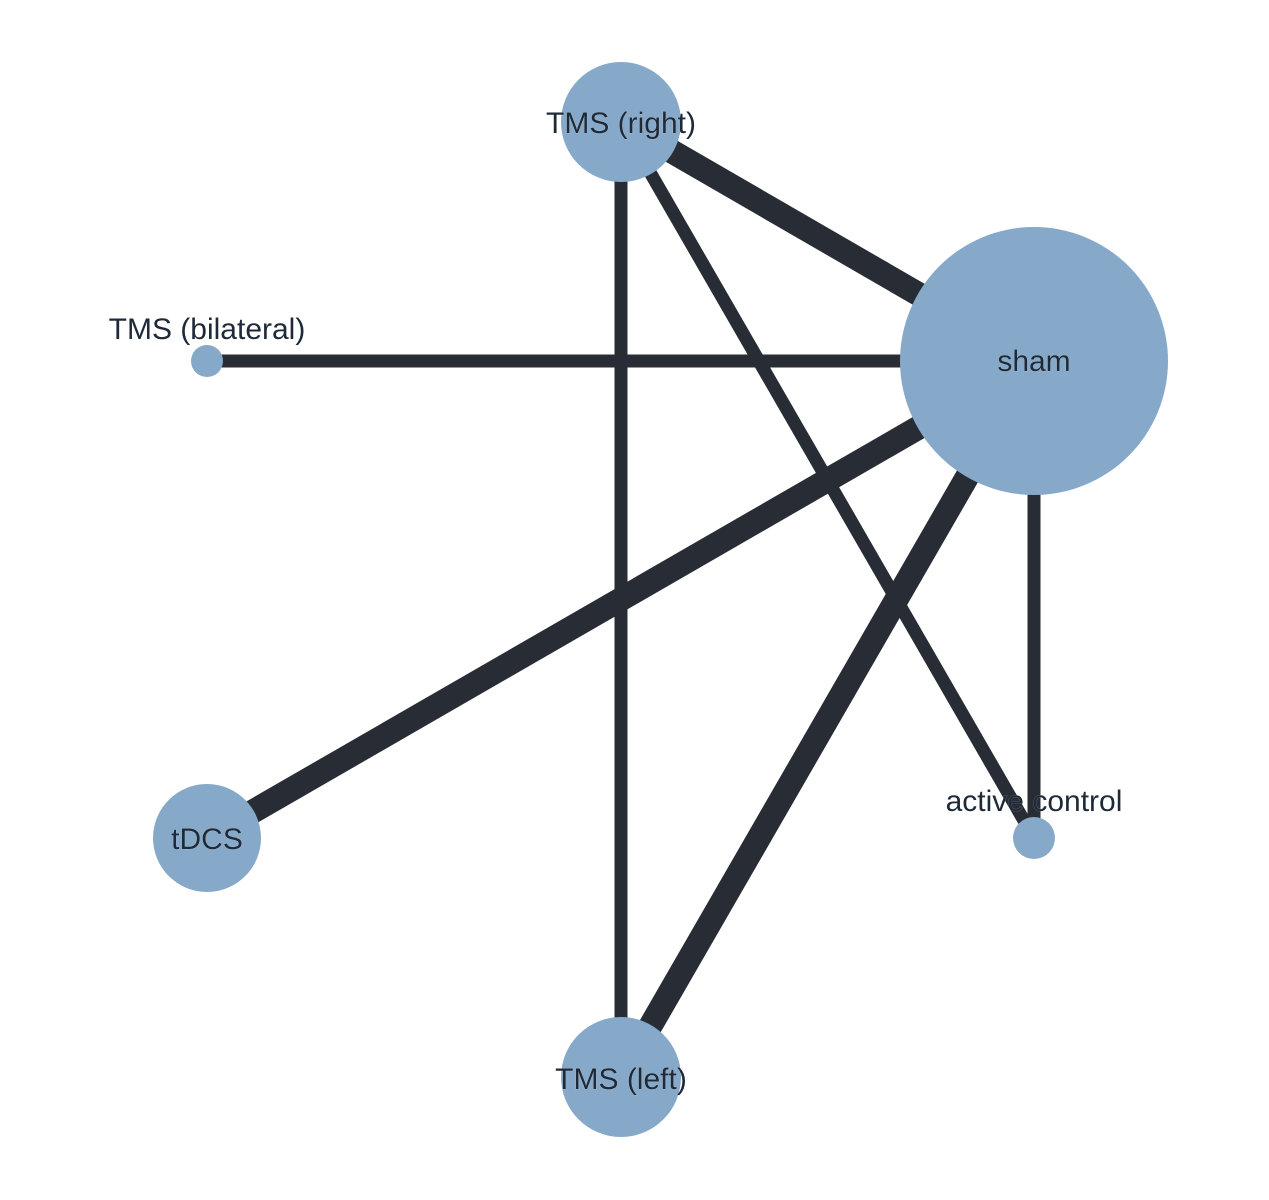 The height and width of the screenshot is (1200, 1269). I want to click on node-label-tms_bilateral: TMS (bilateral), so click(207, 329).